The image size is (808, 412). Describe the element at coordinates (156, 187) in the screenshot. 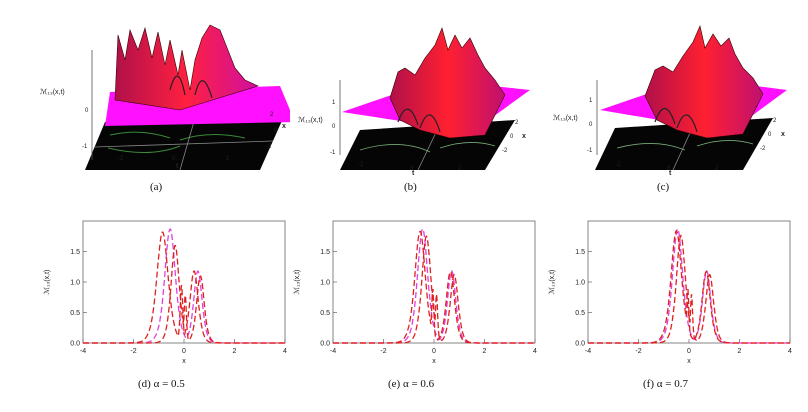

I see `caption-a: (a)` at that location.